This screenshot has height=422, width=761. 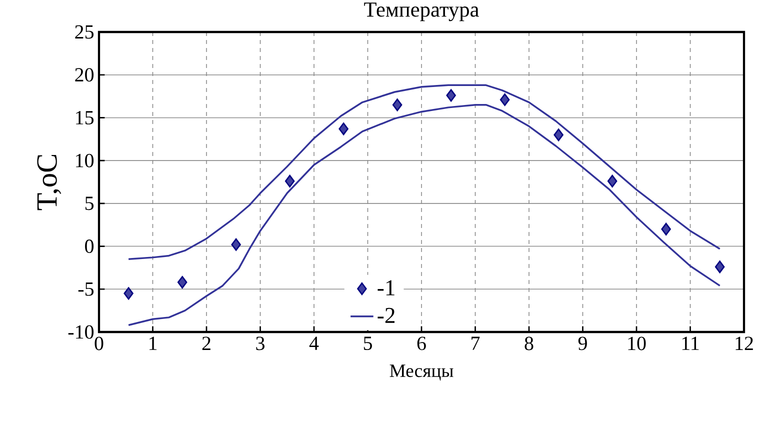 I want to click on x-tick-label: 9, so click(x=582, y=343).